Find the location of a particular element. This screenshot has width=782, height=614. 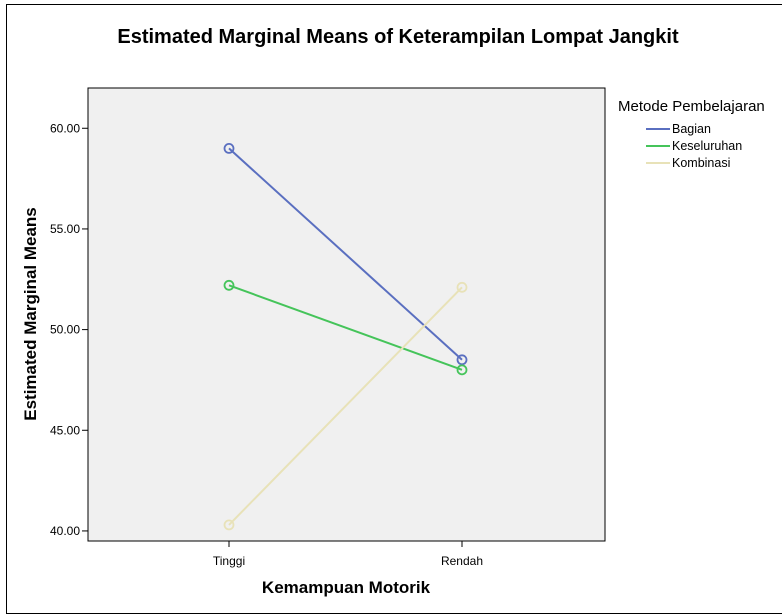

data-point-keseluruhan-rendah is located at coordinates (462, 370).